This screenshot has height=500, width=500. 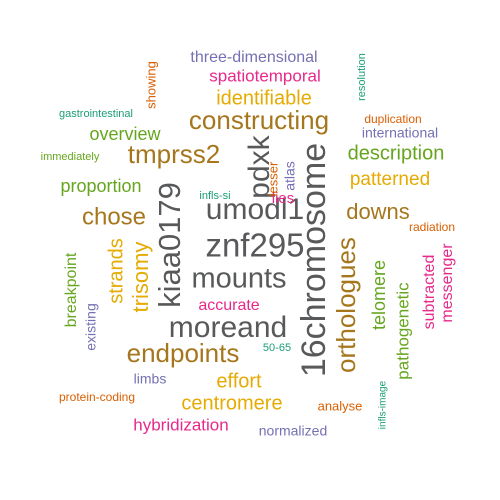 What do you see at coordinates (96, 114) in the screenshot?
I see `word-gastrointestinal: gastrointestinal` at bounding box center [96, 114].